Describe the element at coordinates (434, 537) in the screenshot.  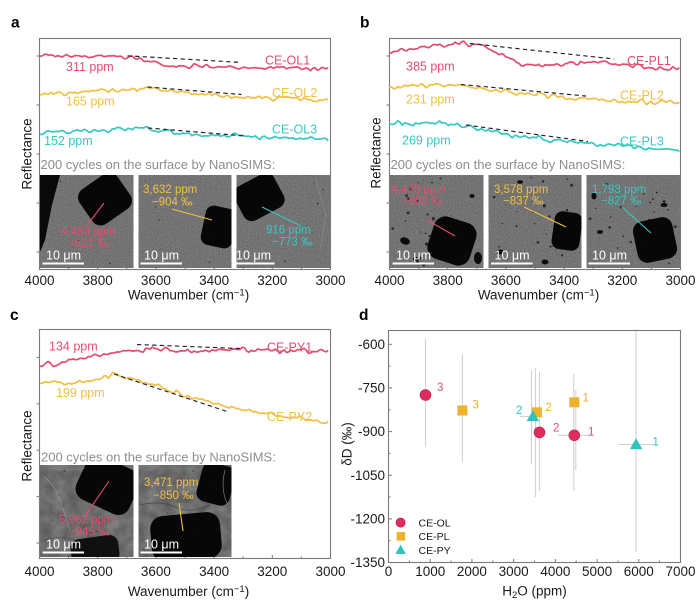
I see `svg-text: CE-PL` at that location.